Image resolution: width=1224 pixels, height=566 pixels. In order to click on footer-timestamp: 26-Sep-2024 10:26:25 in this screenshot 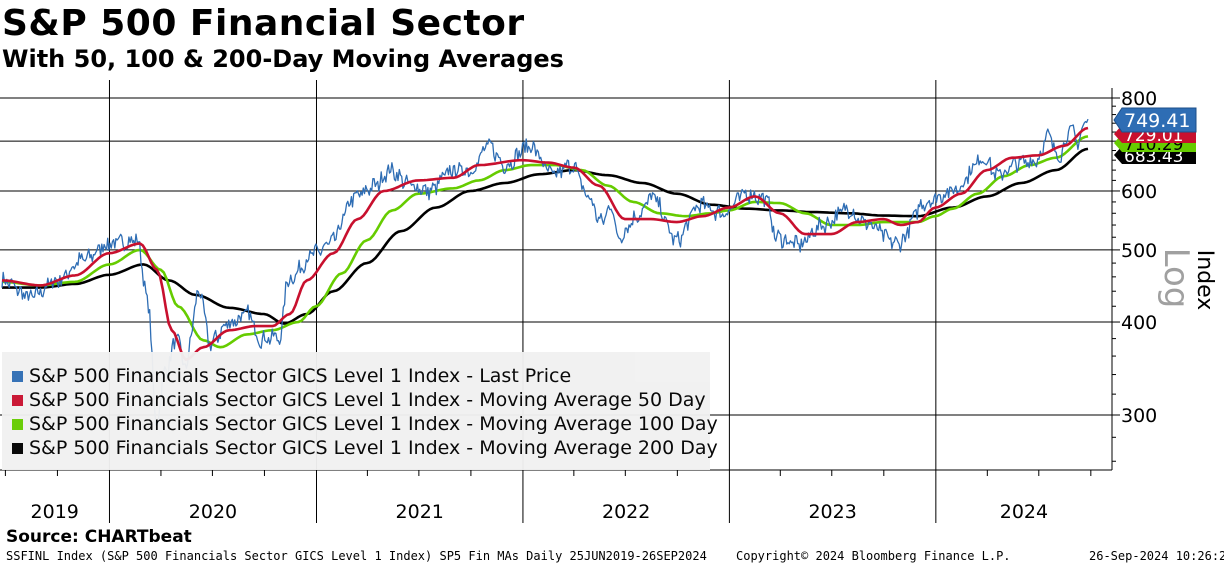, I will do `click(1156, 556)`.